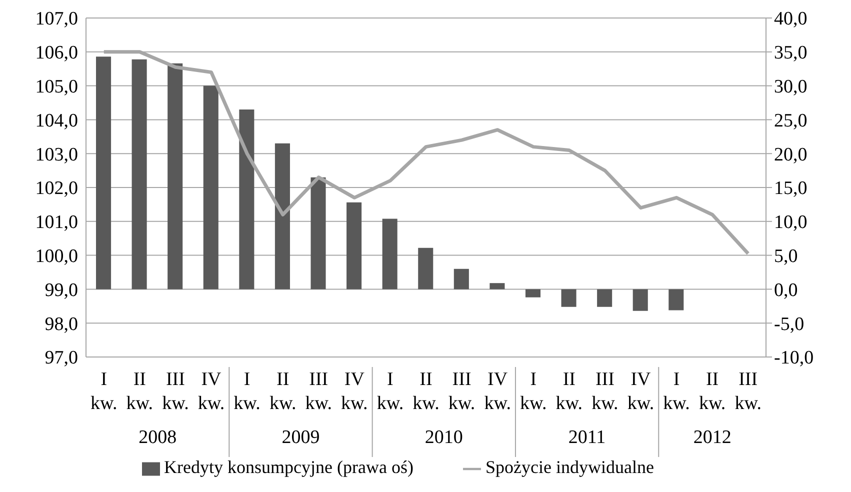 The height and width of the screenshot is (492, 851). I want to click on y2-tick-label: 35,0, so click(791, 53).